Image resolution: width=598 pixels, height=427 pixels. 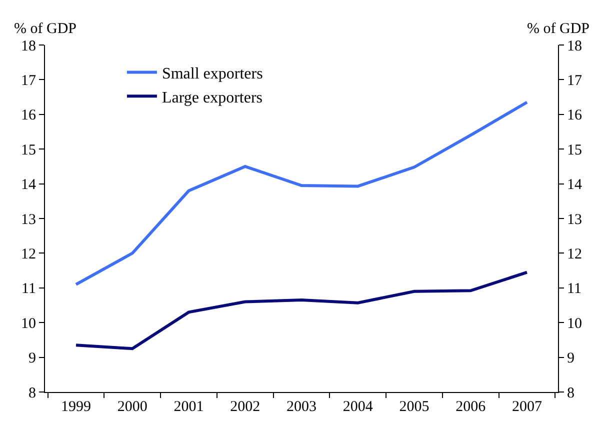 I want to click on y2-tick-label: 17, so click(x=574, y=80).